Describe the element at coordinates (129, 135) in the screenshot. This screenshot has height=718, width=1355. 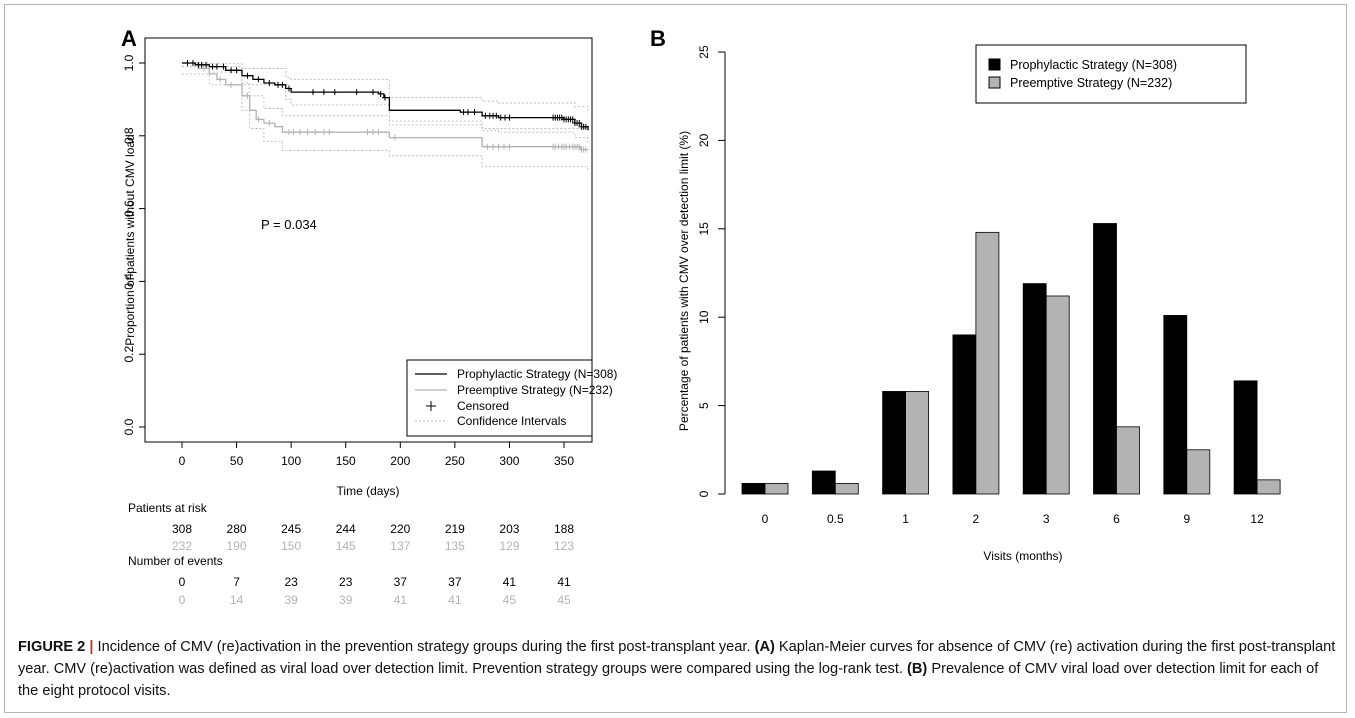
I see `y-tick-label-a: 0.8` at that location.